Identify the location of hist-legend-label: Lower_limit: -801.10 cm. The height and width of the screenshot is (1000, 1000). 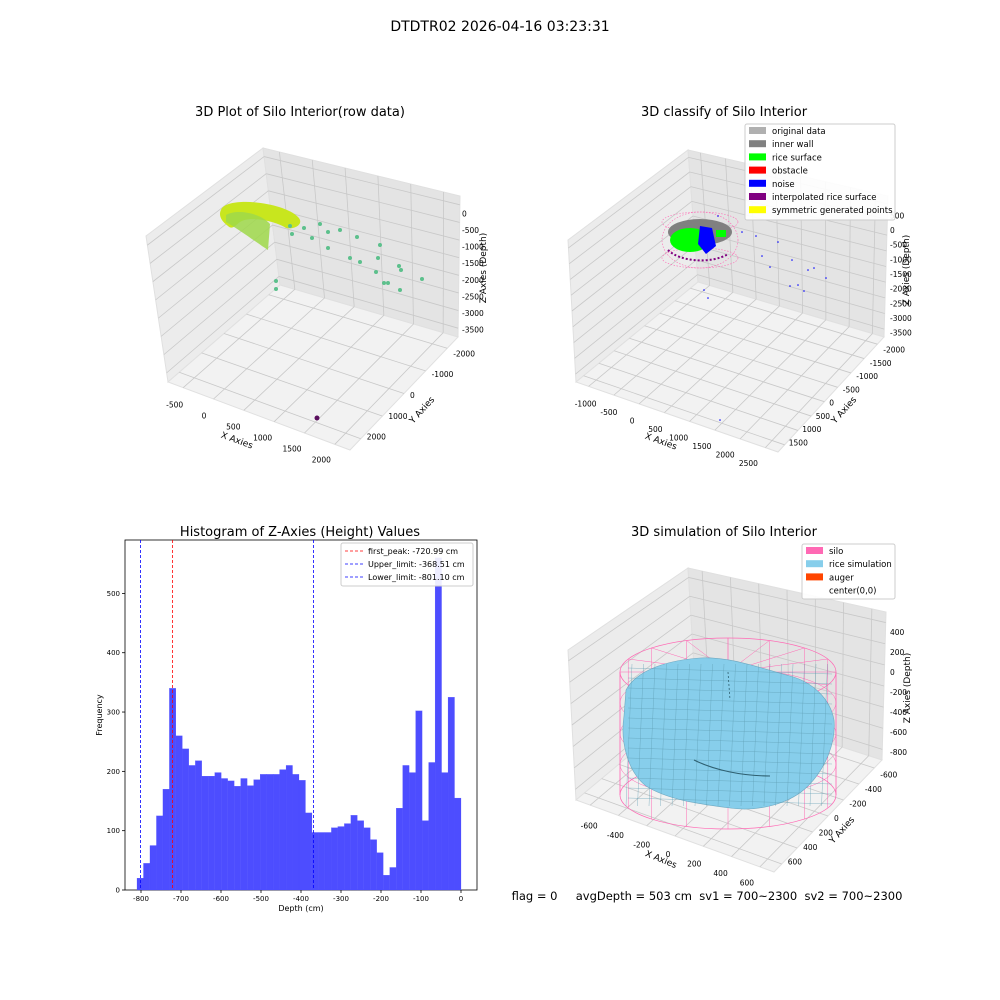
(416, 577).